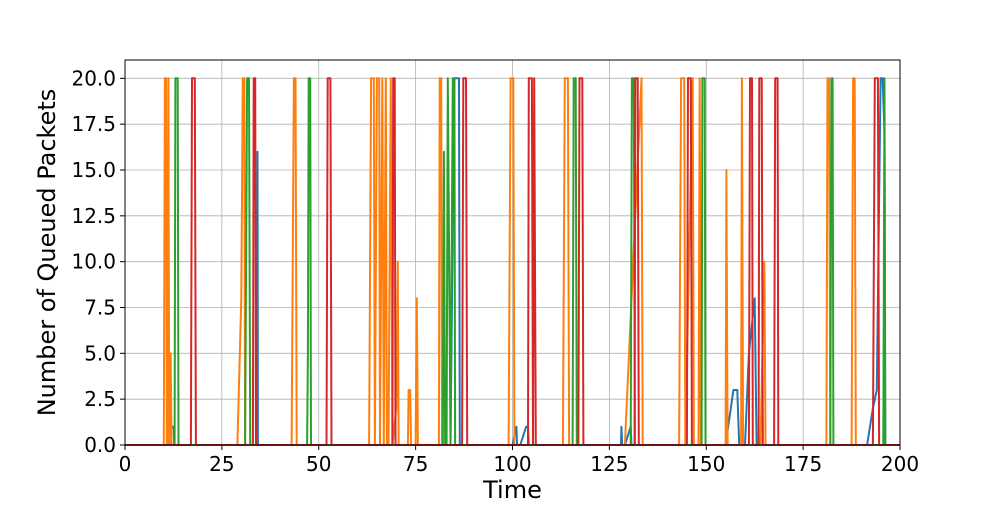 The height and width of the screenshot is (505, 1000). Describe the element at coordinates (125, 464) in the screenshot. I see `x-tick-label: 0` at that location.